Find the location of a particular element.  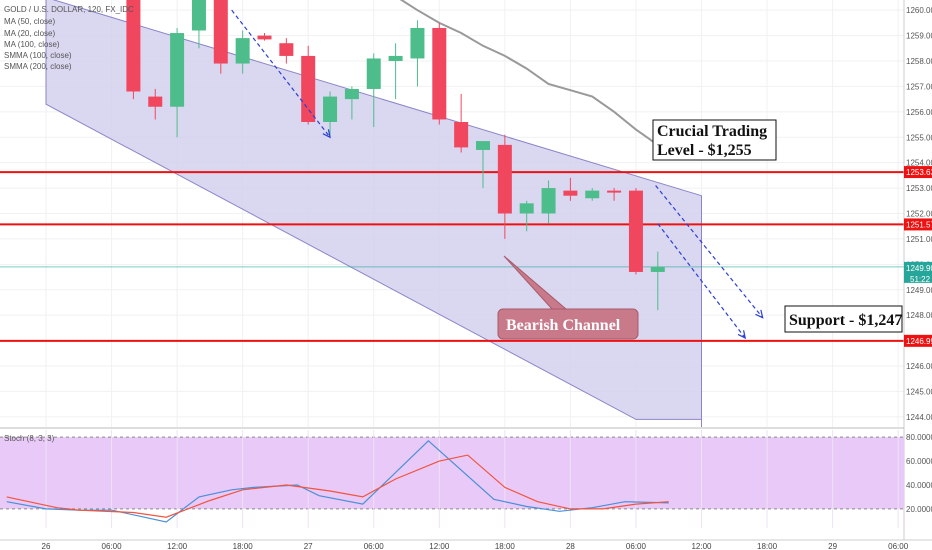

price-tick-label: 1259.00 is located at coordinates (919, 36).